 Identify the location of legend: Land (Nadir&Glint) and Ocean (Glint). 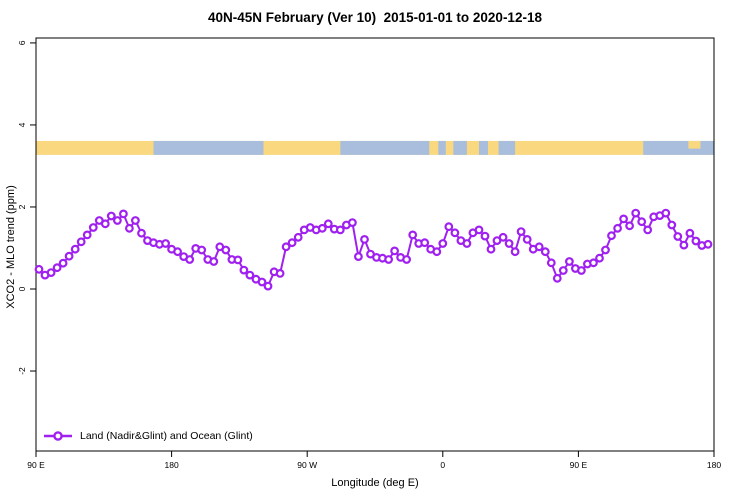
(148, 436).